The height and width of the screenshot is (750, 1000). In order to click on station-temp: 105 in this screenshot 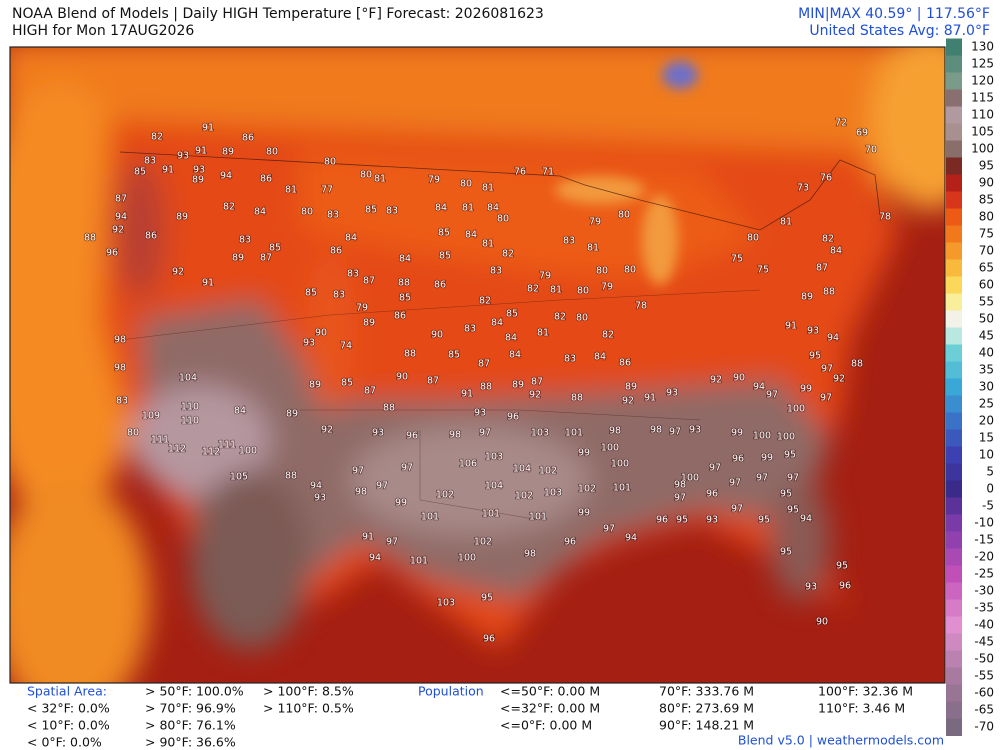, I will do `click(239, 477)`.